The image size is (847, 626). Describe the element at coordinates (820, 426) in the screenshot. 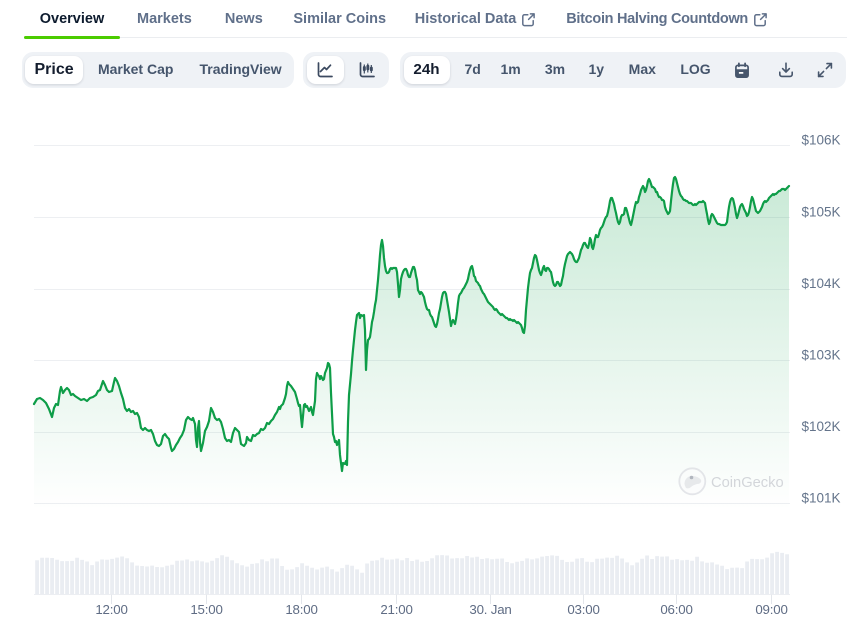

I see `svg-text: $102K` at that location.